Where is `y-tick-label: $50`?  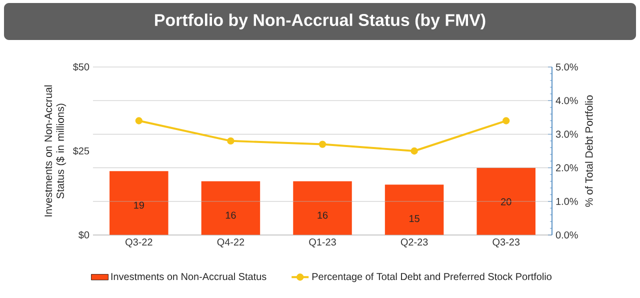
y-tick-label: $50 is located at coordinates (81, 67).